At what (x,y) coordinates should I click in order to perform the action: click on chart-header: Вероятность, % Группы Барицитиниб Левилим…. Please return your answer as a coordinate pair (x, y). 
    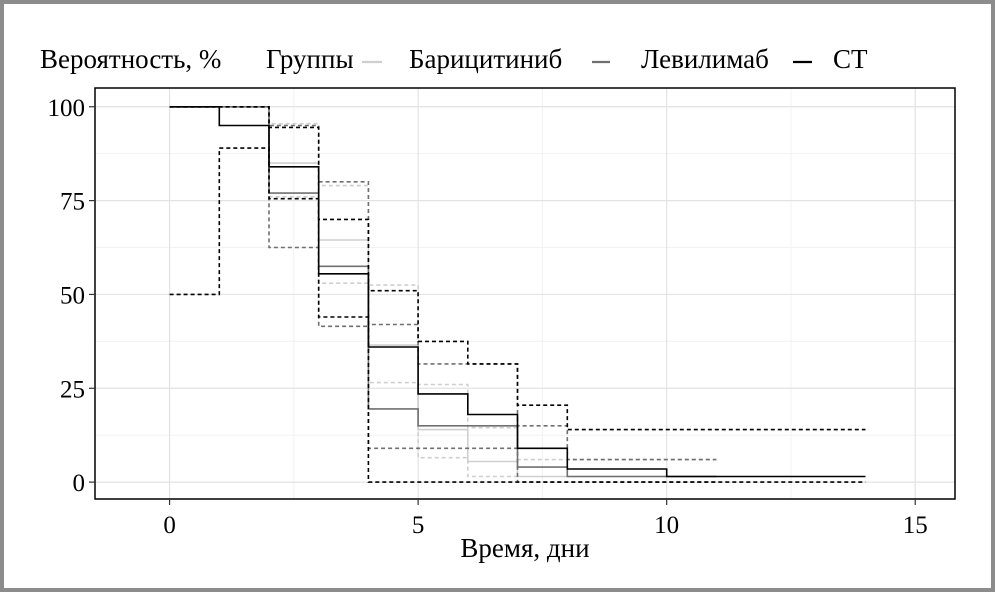
    Looking at the image, I should click on (454, 59).